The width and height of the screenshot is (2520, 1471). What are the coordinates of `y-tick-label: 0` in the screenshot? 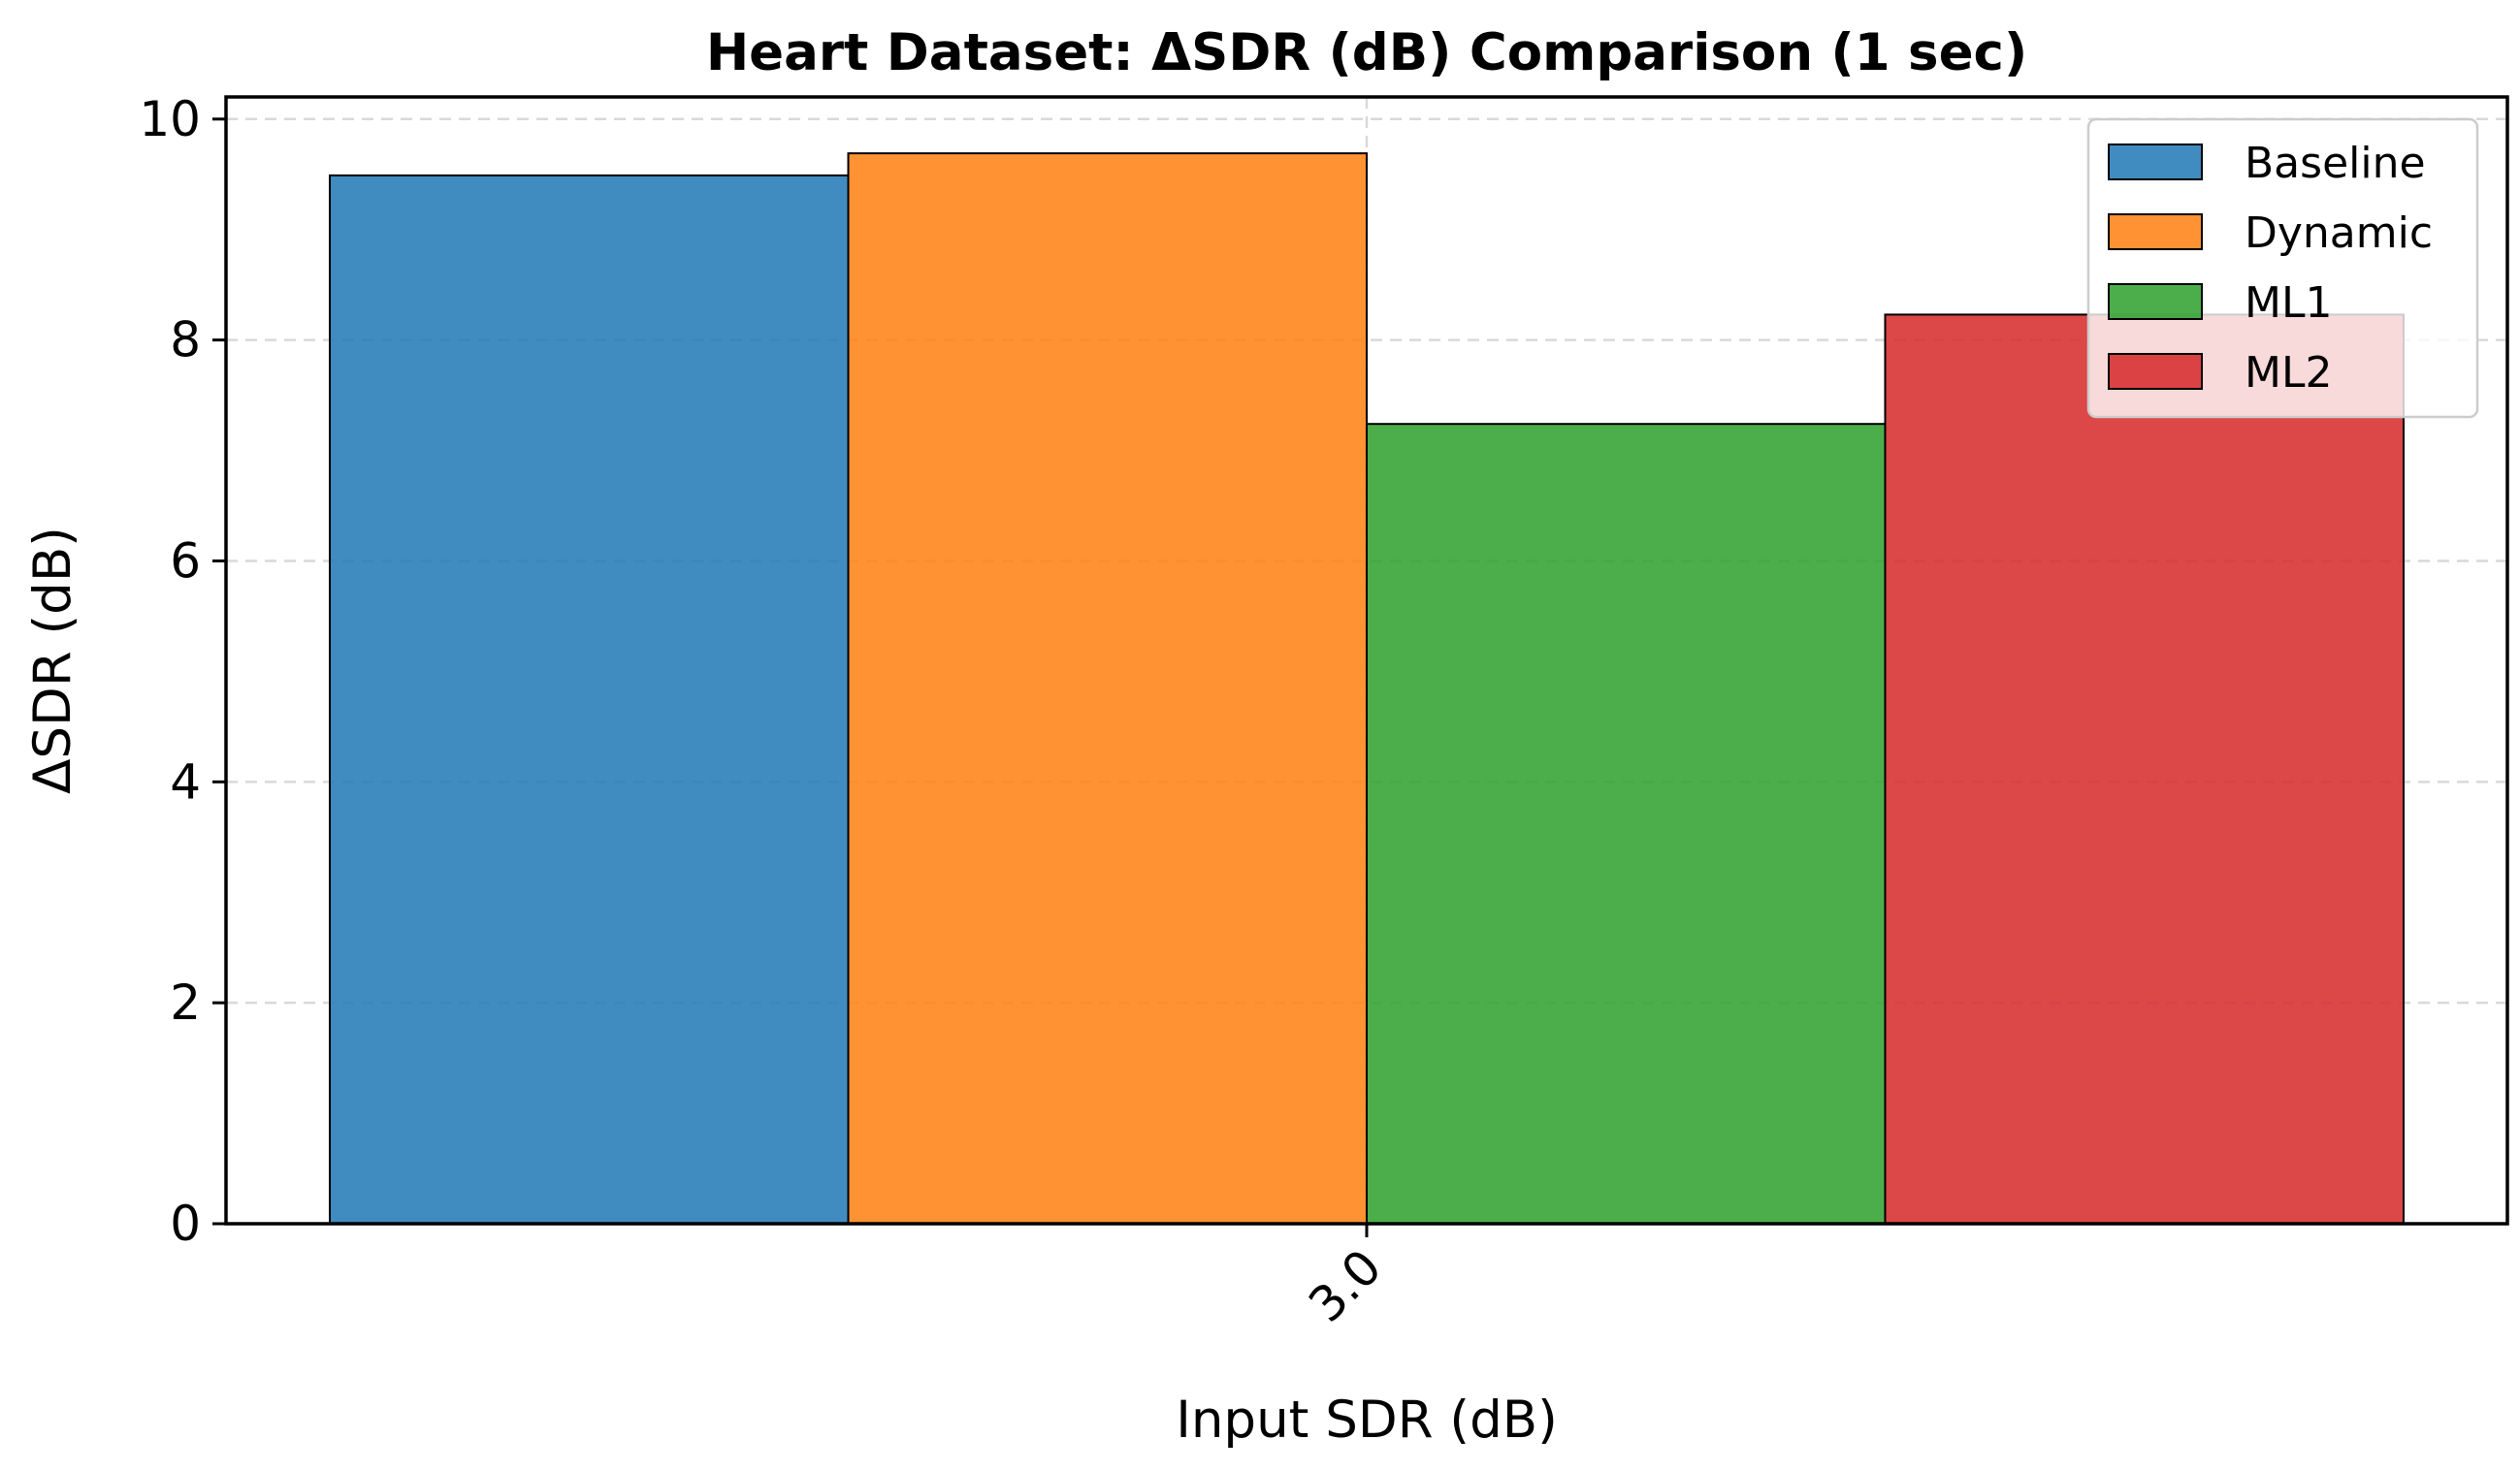 It's located at (185, 1224).